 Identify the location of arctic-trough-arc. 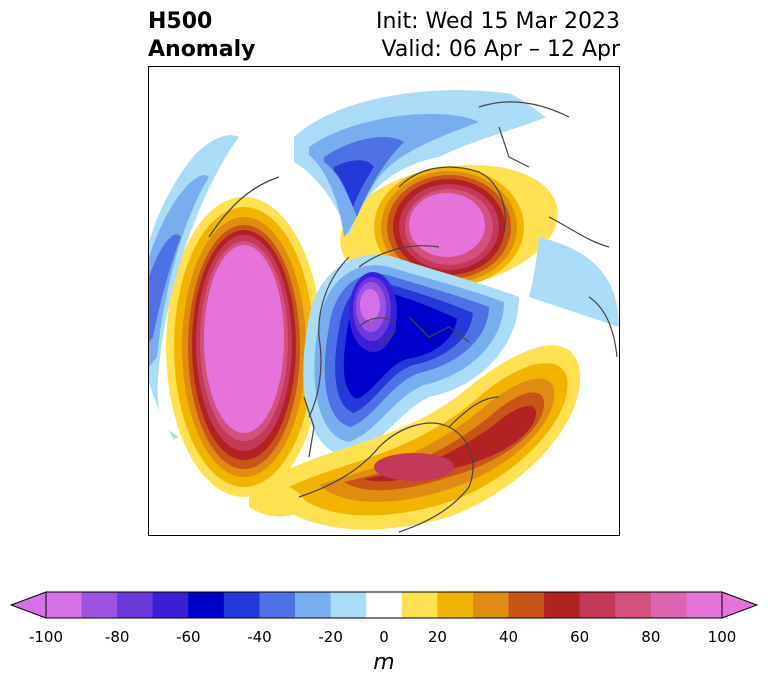
(431, 163).